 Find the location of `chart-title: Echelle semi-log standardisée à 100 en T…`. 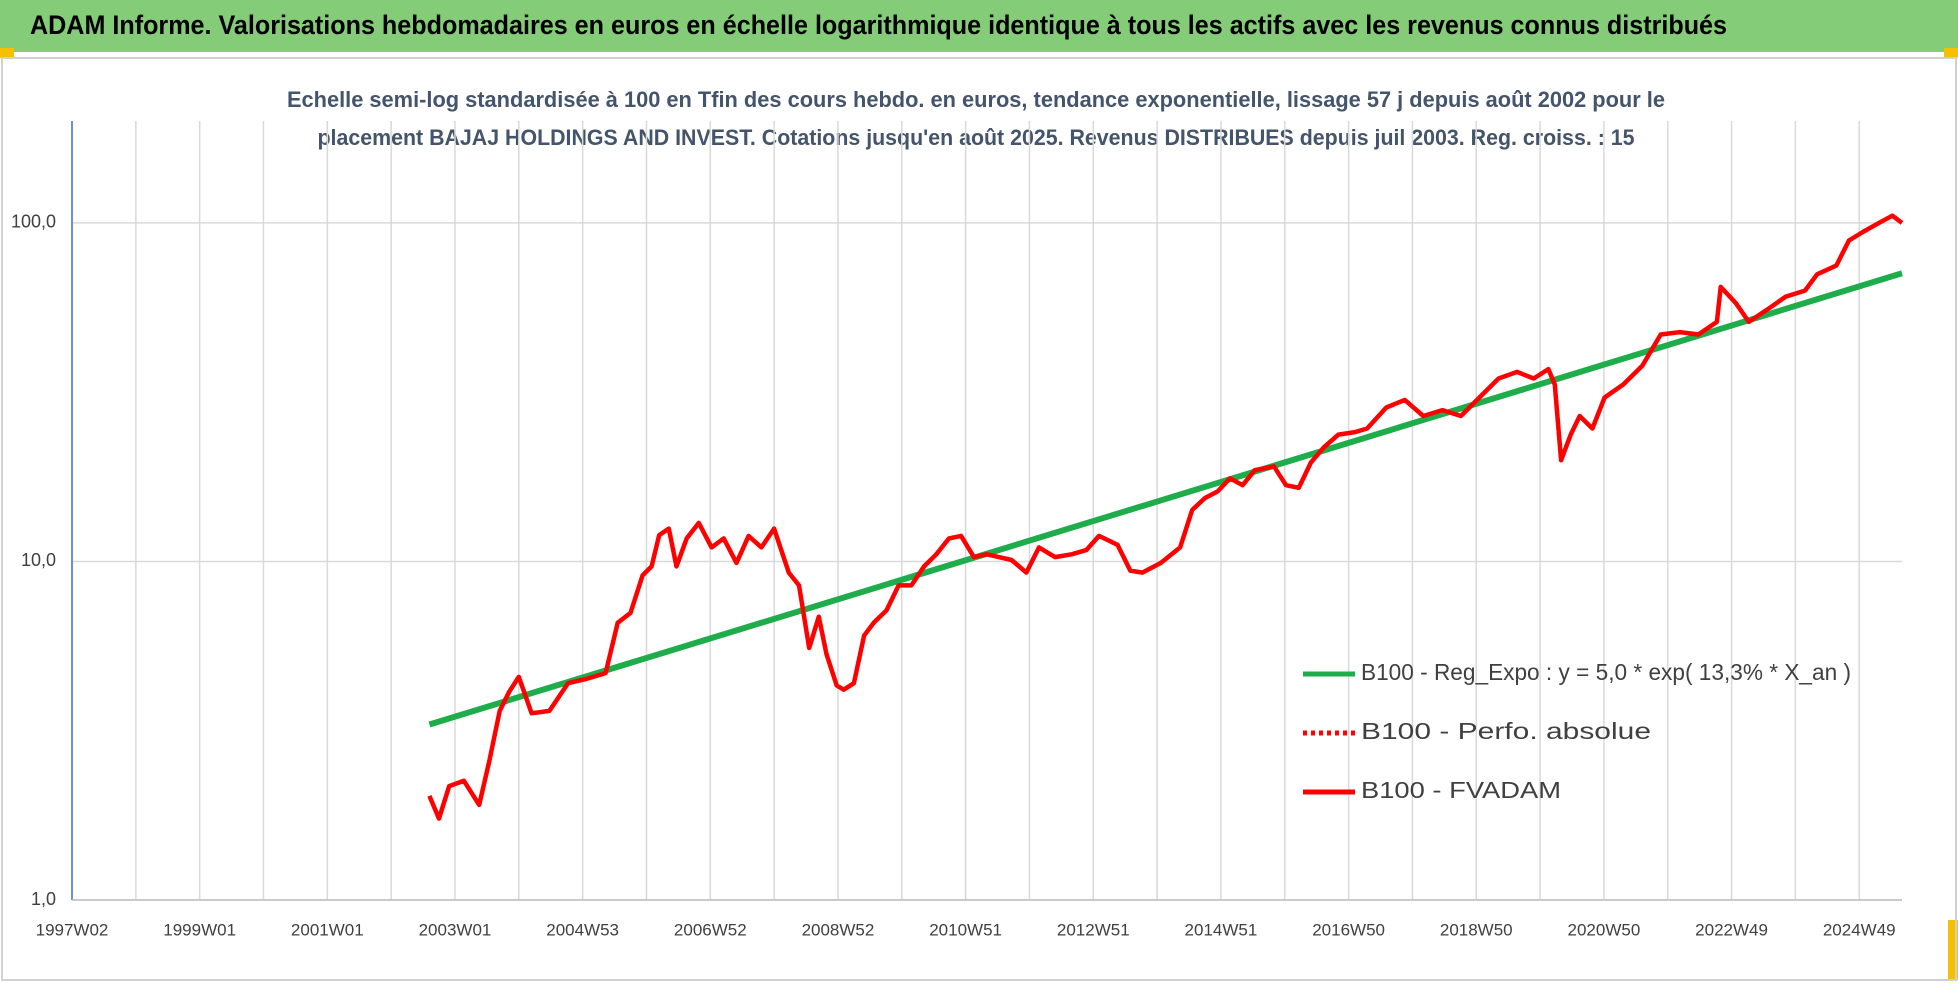

chart-title: Echelle semi-log standardisée à 100 en T… is located at coordinates (976, 99).